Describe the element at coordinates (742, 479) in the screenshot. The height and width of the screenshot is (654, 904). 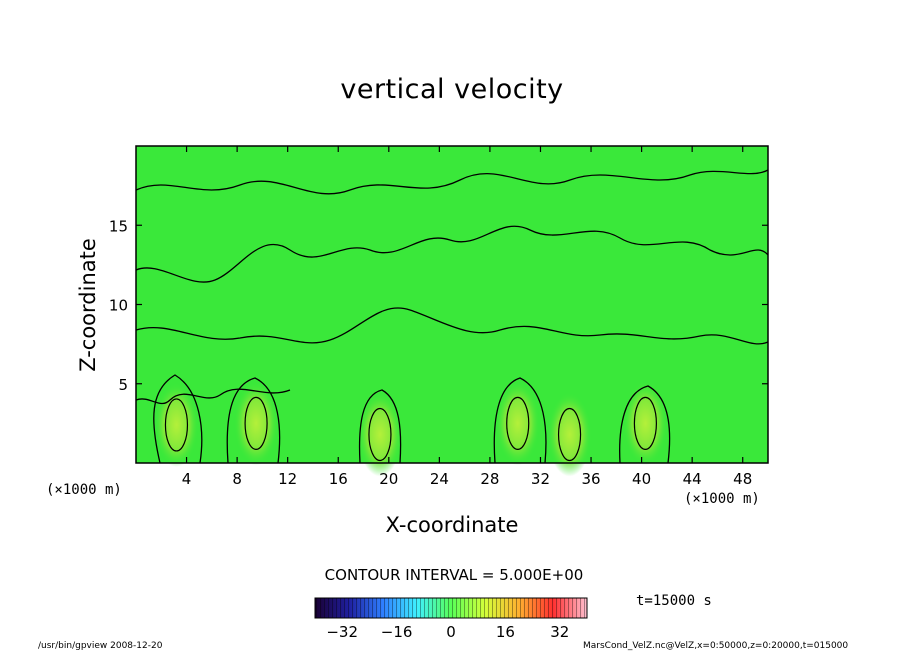
I see `x-tick-label-48: 48` at that location.